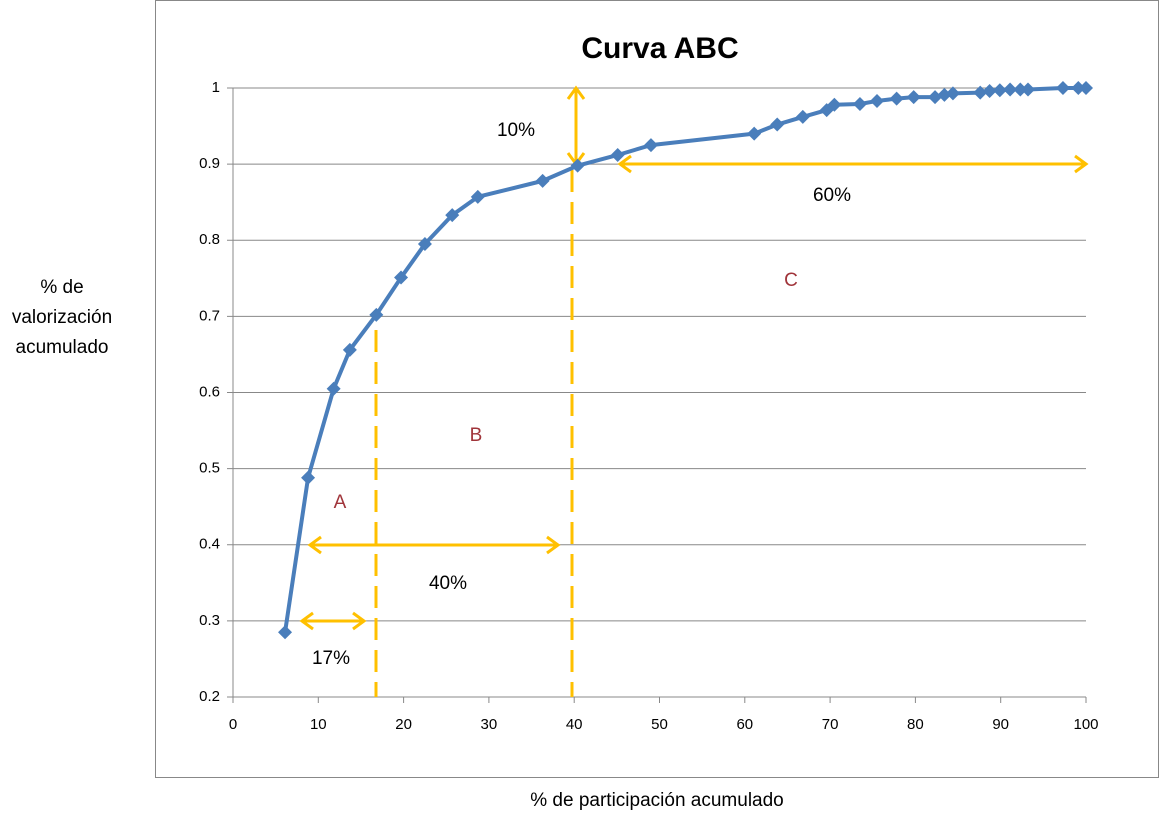 The image size is (1160, 832). Describe the element at coordinates (216, 87) in the screenshot. I see `y-tick-label: 1` at that location.